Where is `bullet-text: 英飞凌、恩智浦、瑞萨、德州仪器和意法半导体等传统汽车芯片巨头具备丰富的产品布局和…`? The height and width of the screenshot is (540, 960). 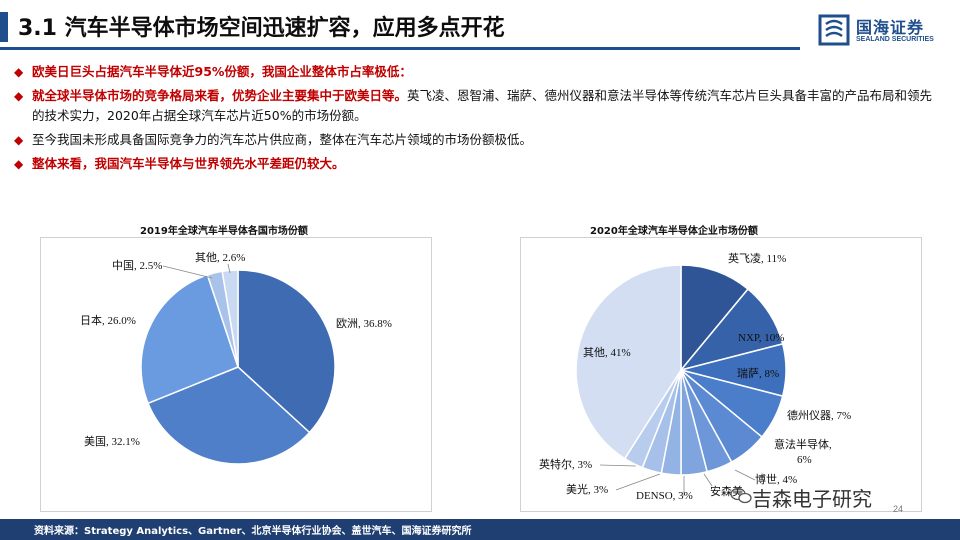
bullet-text: 英飞凌、恩智浦、瑞萨、德州仪器和意法半导体等传统汽车芯片巨头具备丰富的产品布局和… is located at coordinates (482, 105).